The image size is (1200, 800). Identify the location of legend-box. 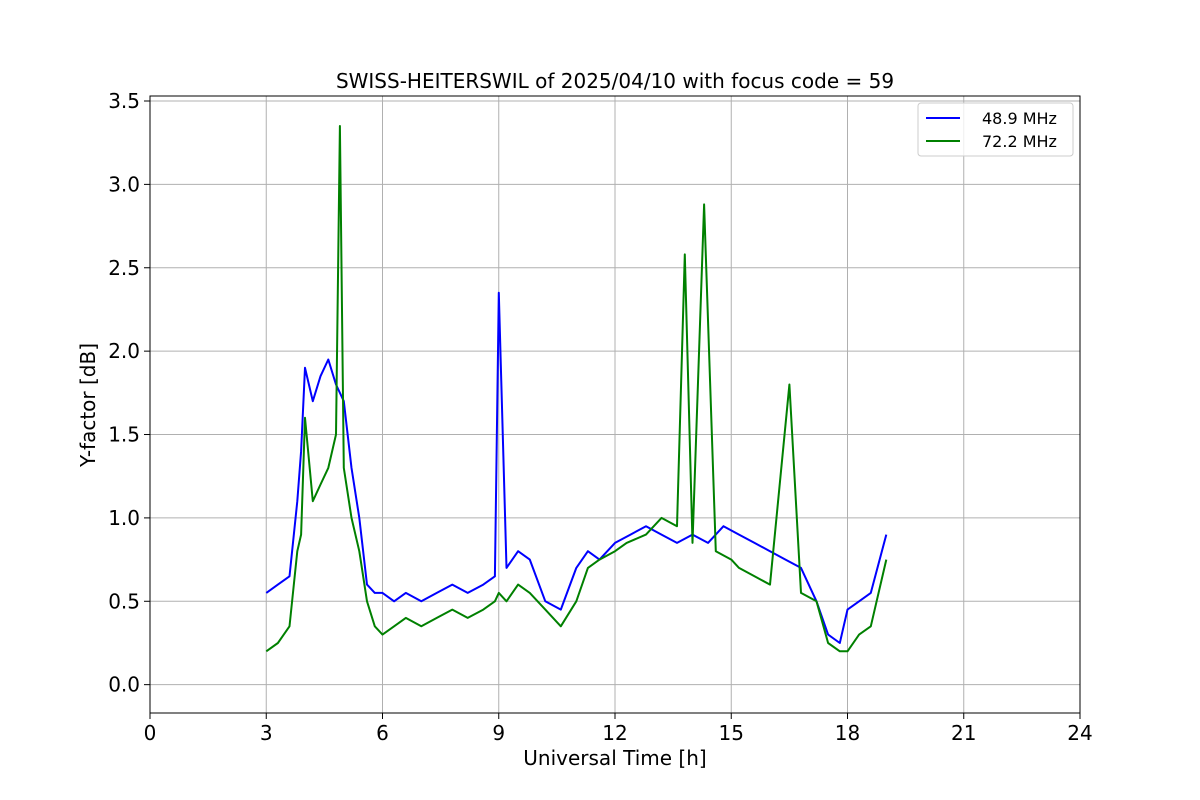
(995, 129).